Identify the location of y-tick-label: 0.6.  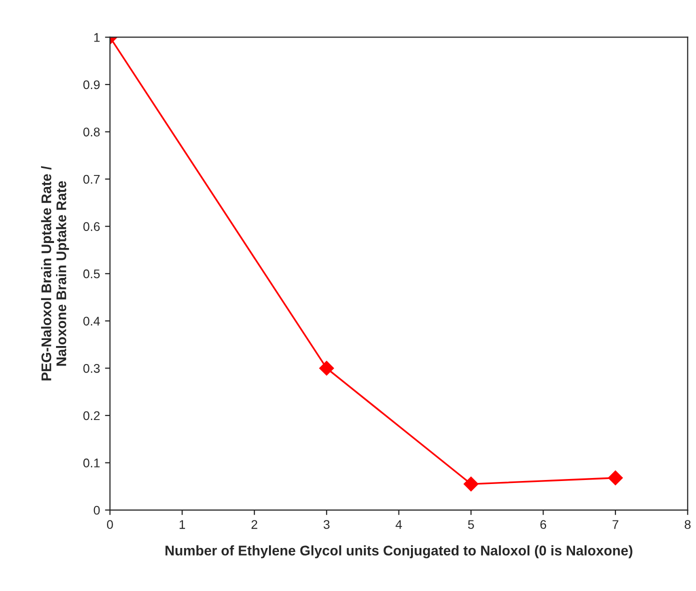
(91, 227).